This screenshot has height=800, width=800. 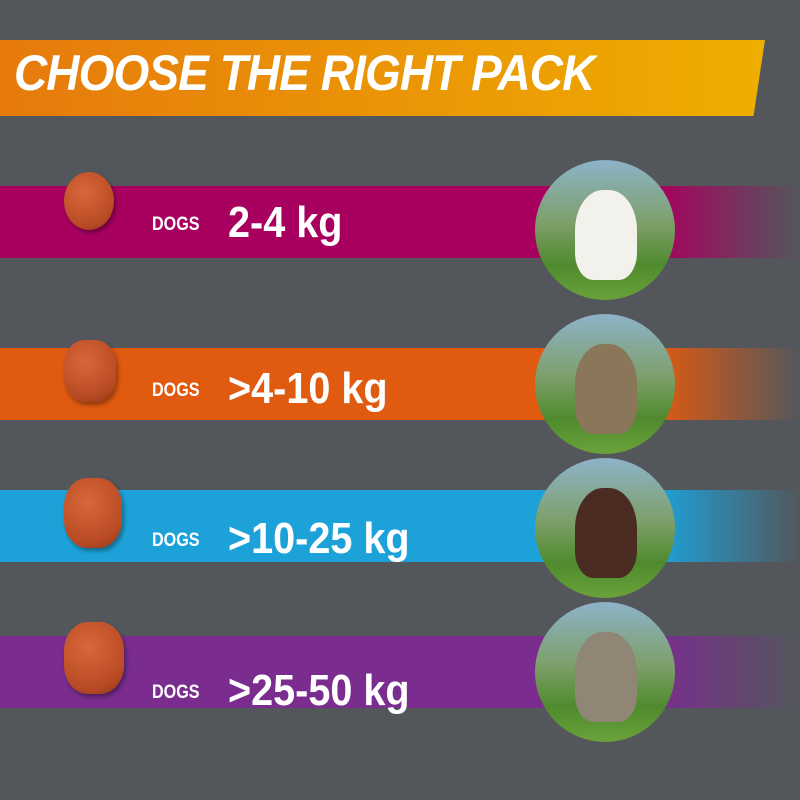 I want to click on weight-range: >25-50 kg, so click(x=319, y=690).